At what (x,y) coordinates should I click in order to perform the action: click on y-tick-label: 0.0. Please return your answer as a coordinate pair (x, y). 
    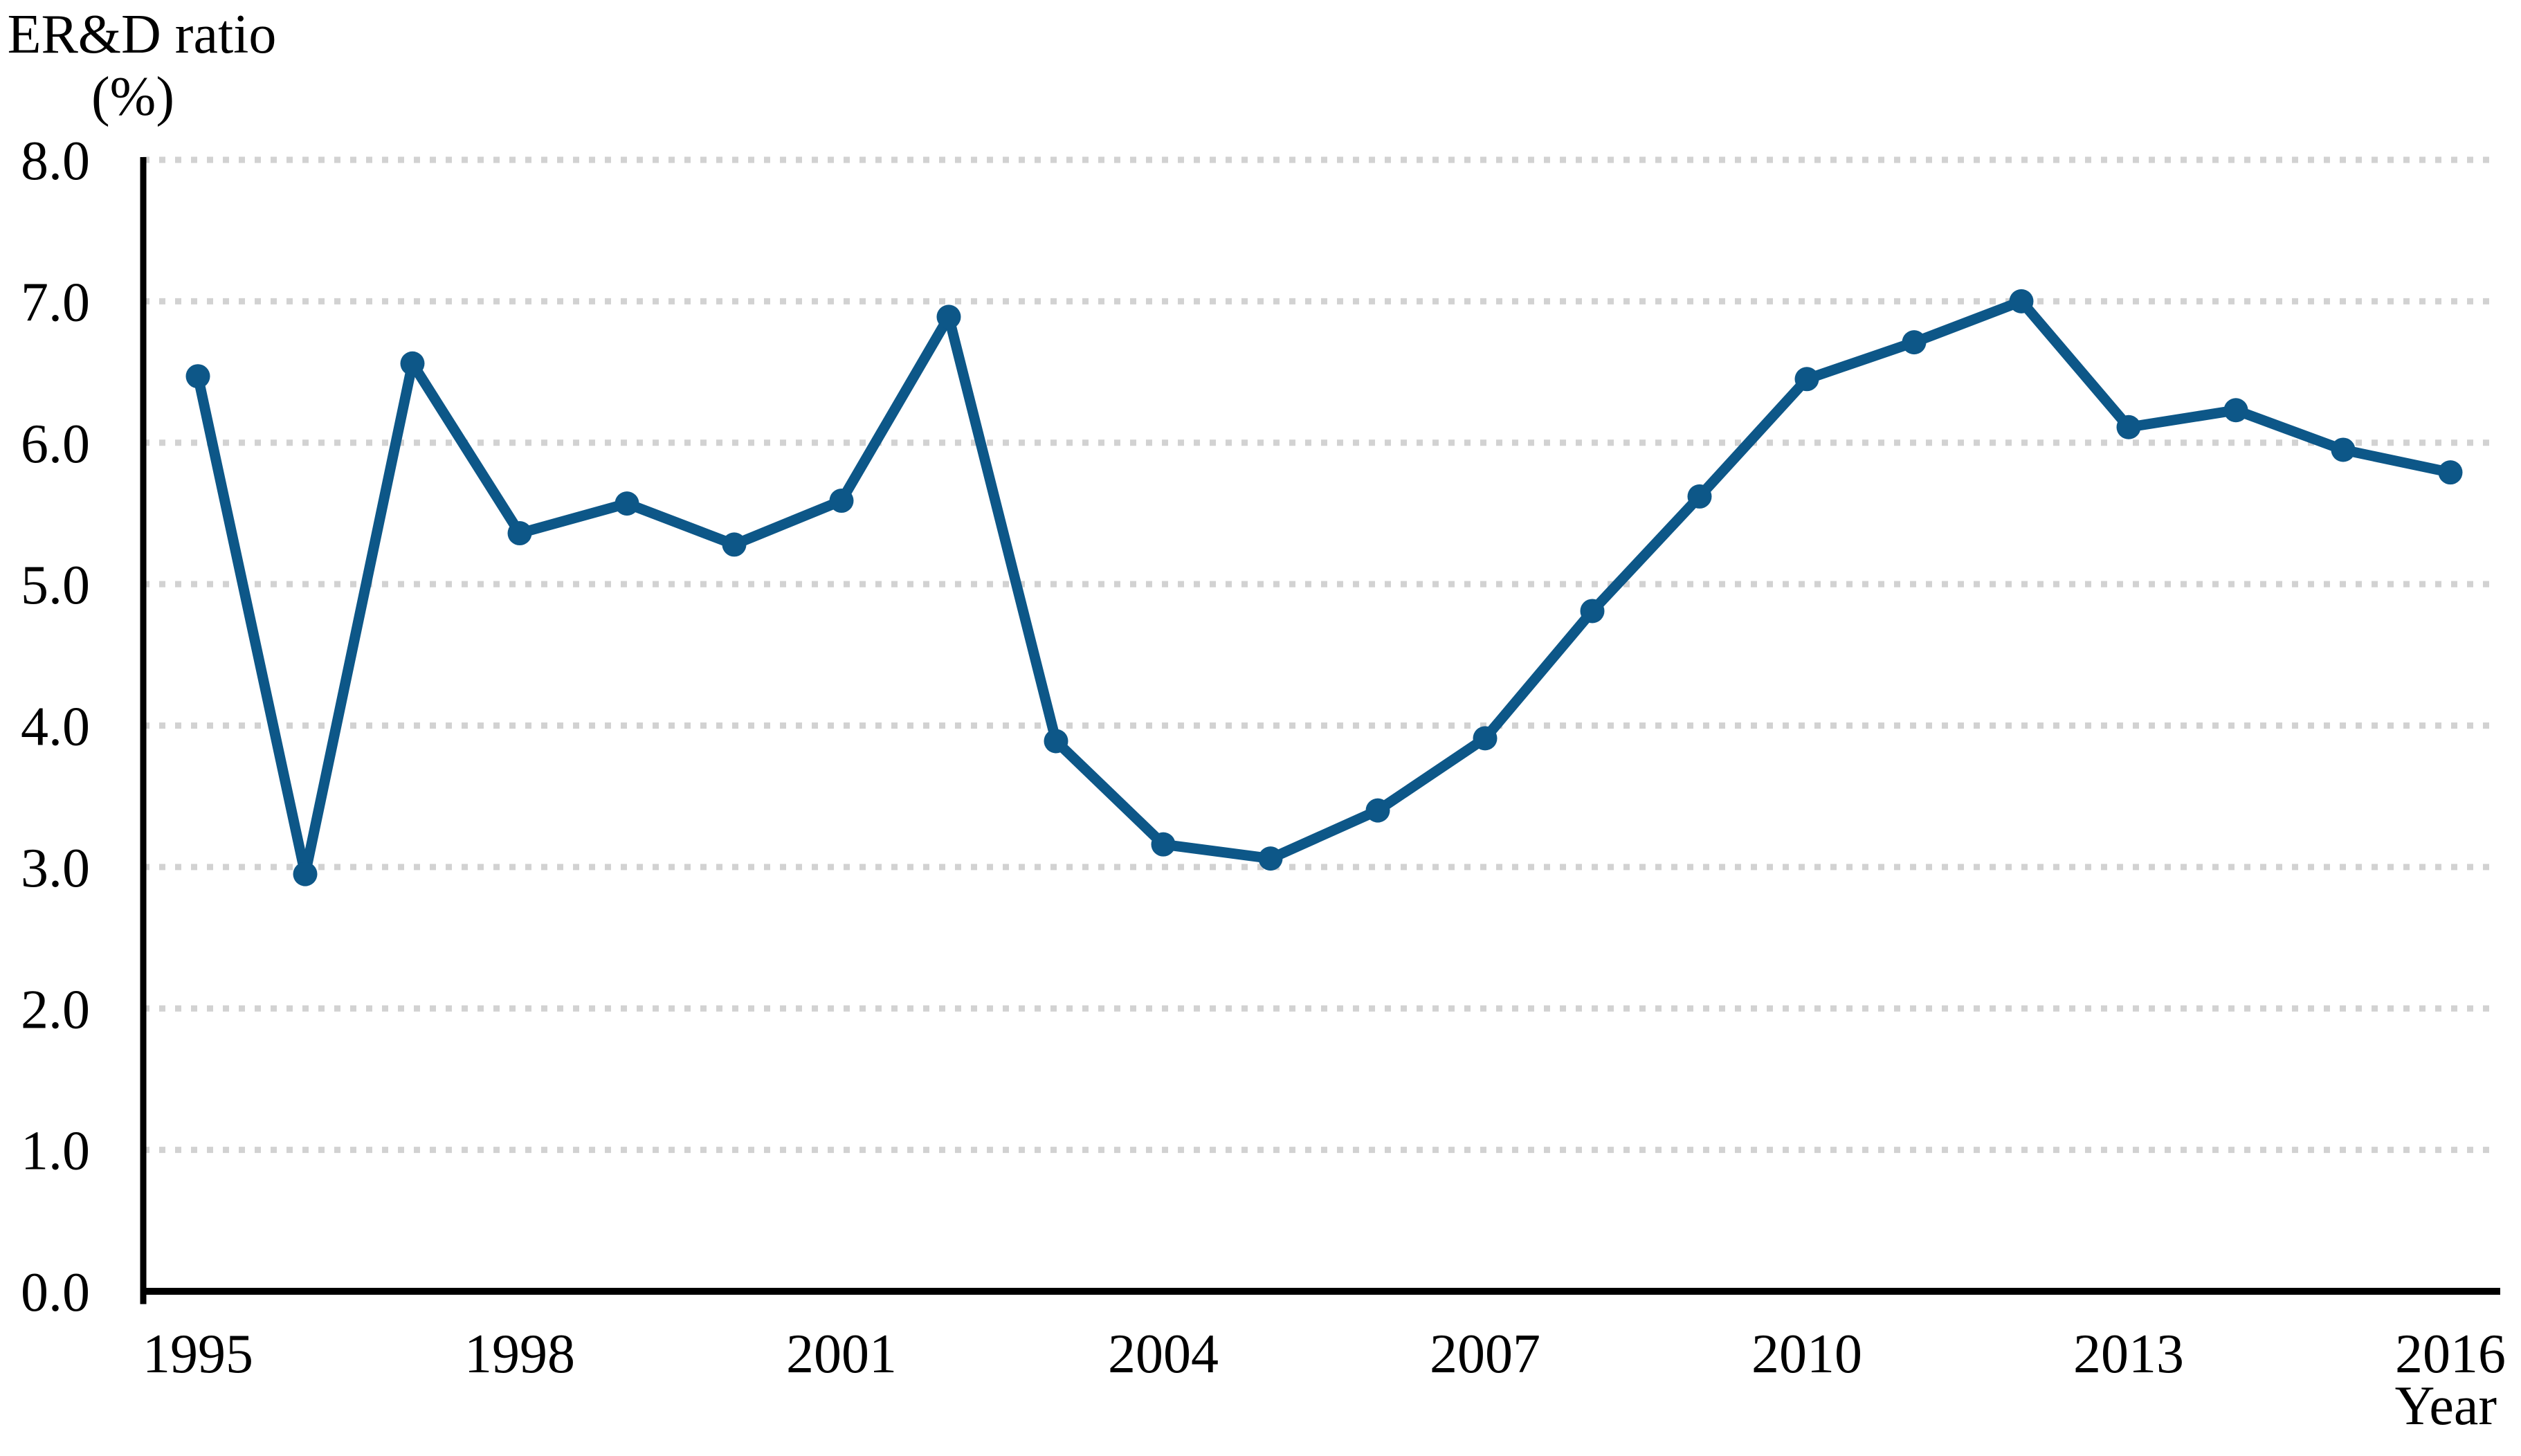
    Looking at the image, I should click on (55, 1292).